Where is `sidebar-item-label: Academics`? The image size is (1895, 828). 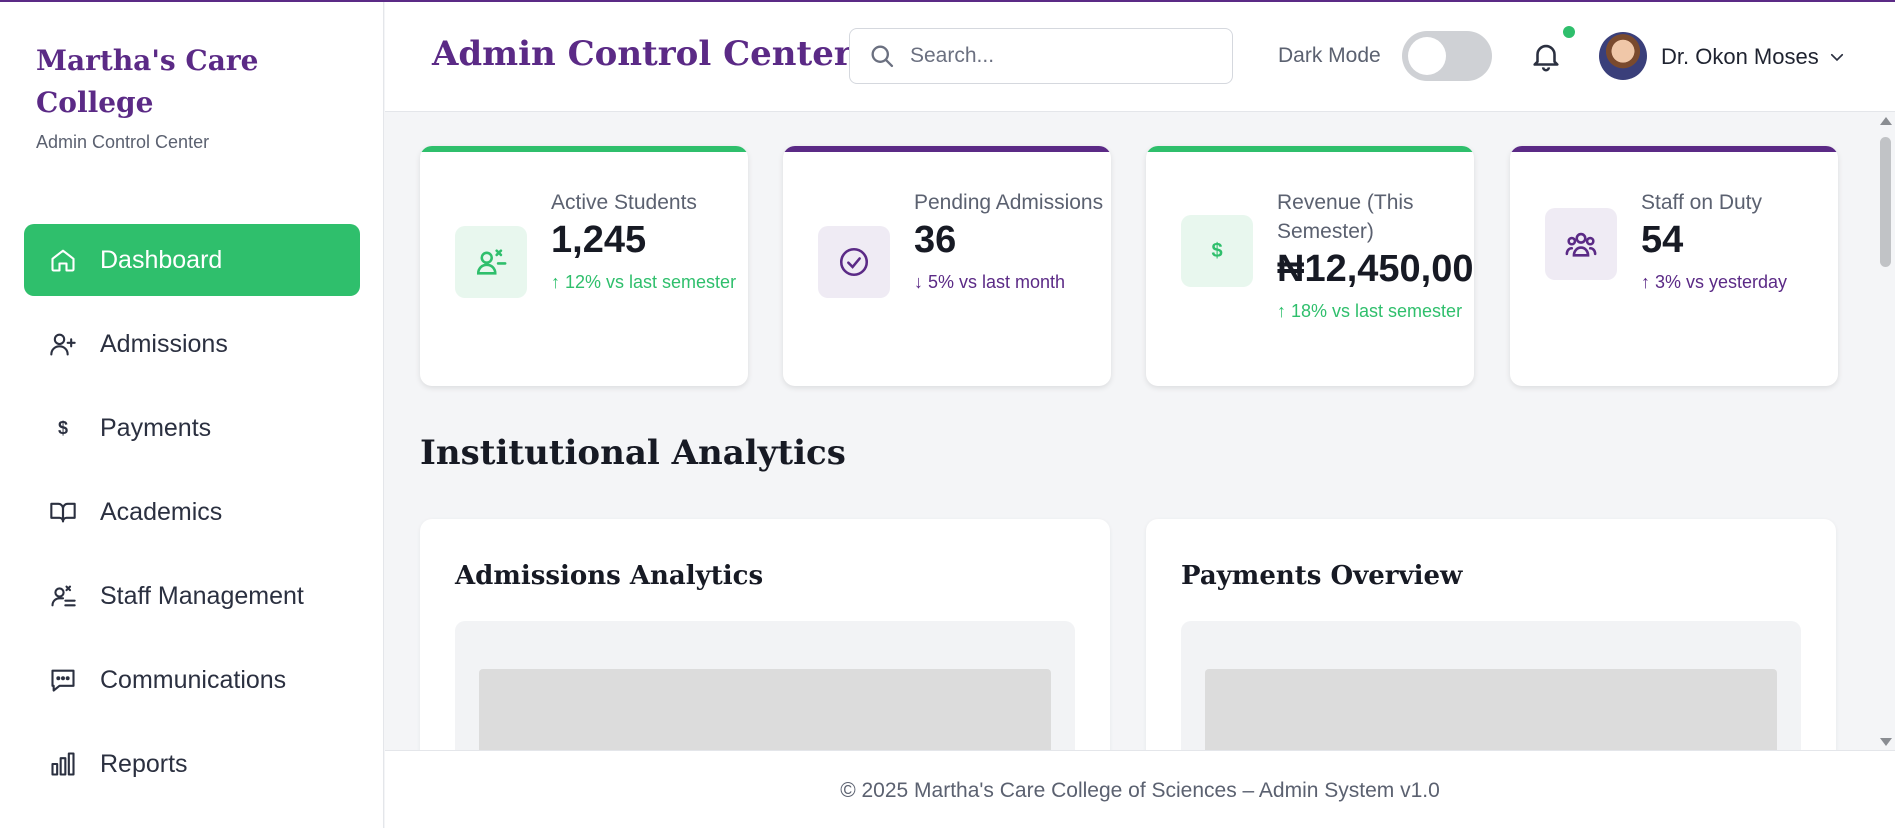
sidebar-item-label: Academics is located at coordinates (161, 511).